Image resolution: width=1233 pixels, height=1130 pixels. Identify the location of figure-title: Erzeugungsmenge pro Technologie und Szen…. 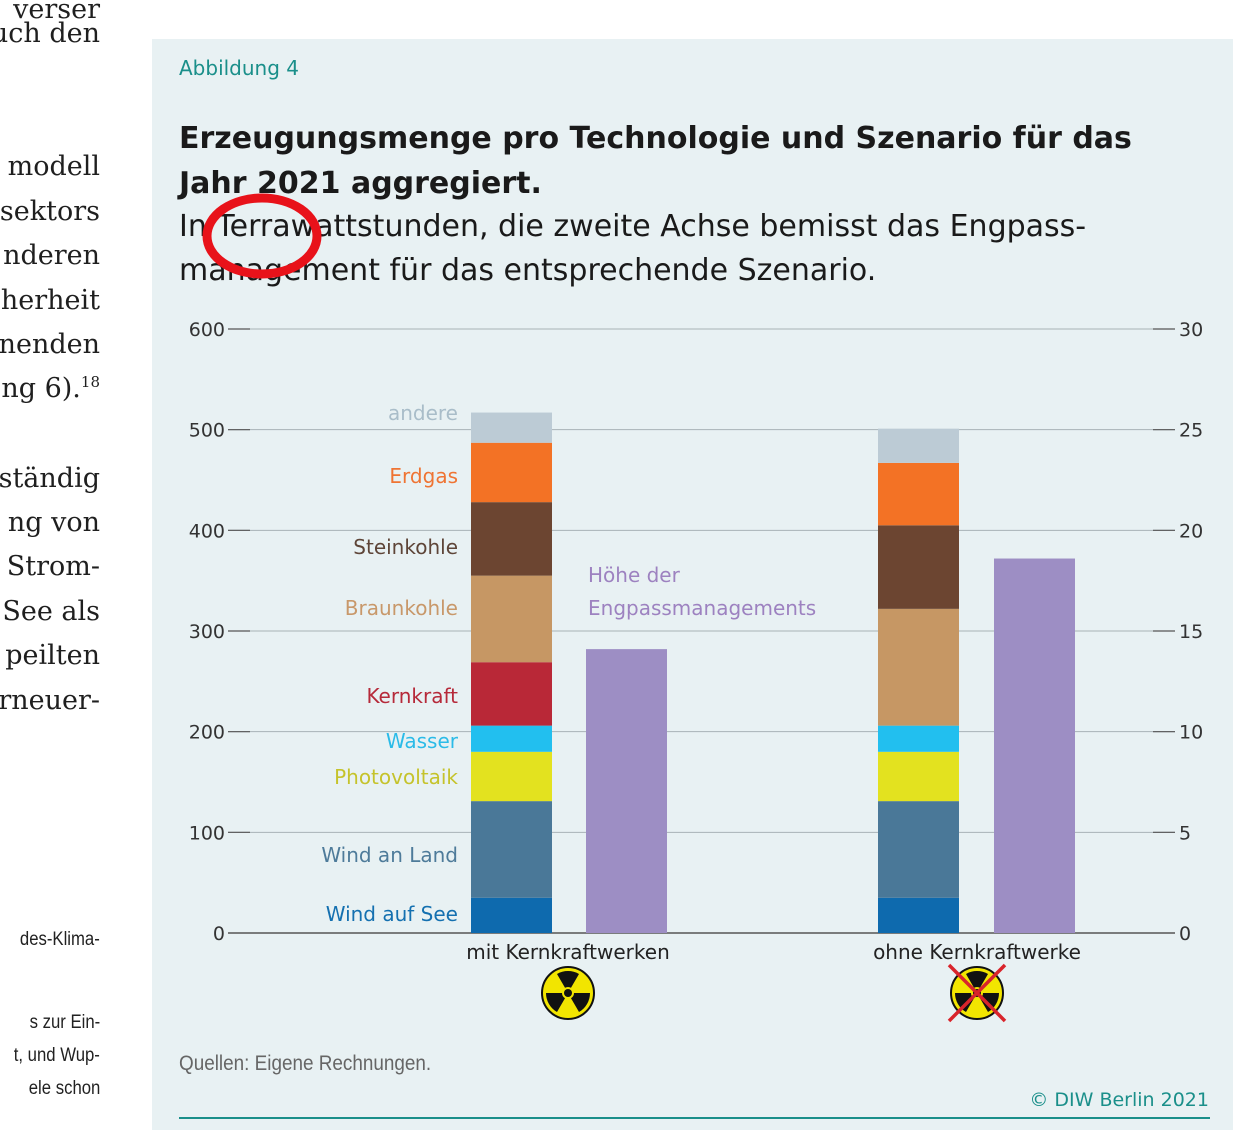
(655, 161).